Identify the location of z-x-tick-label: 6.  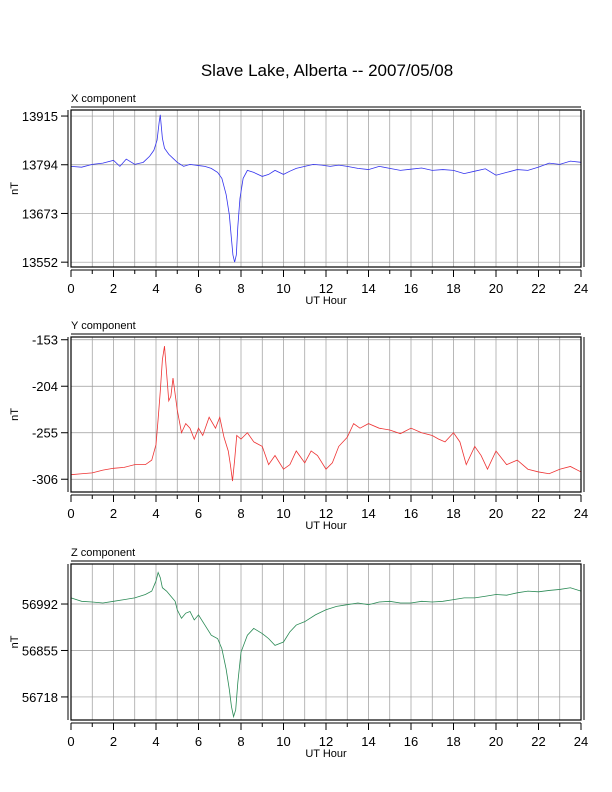
(198, 741).